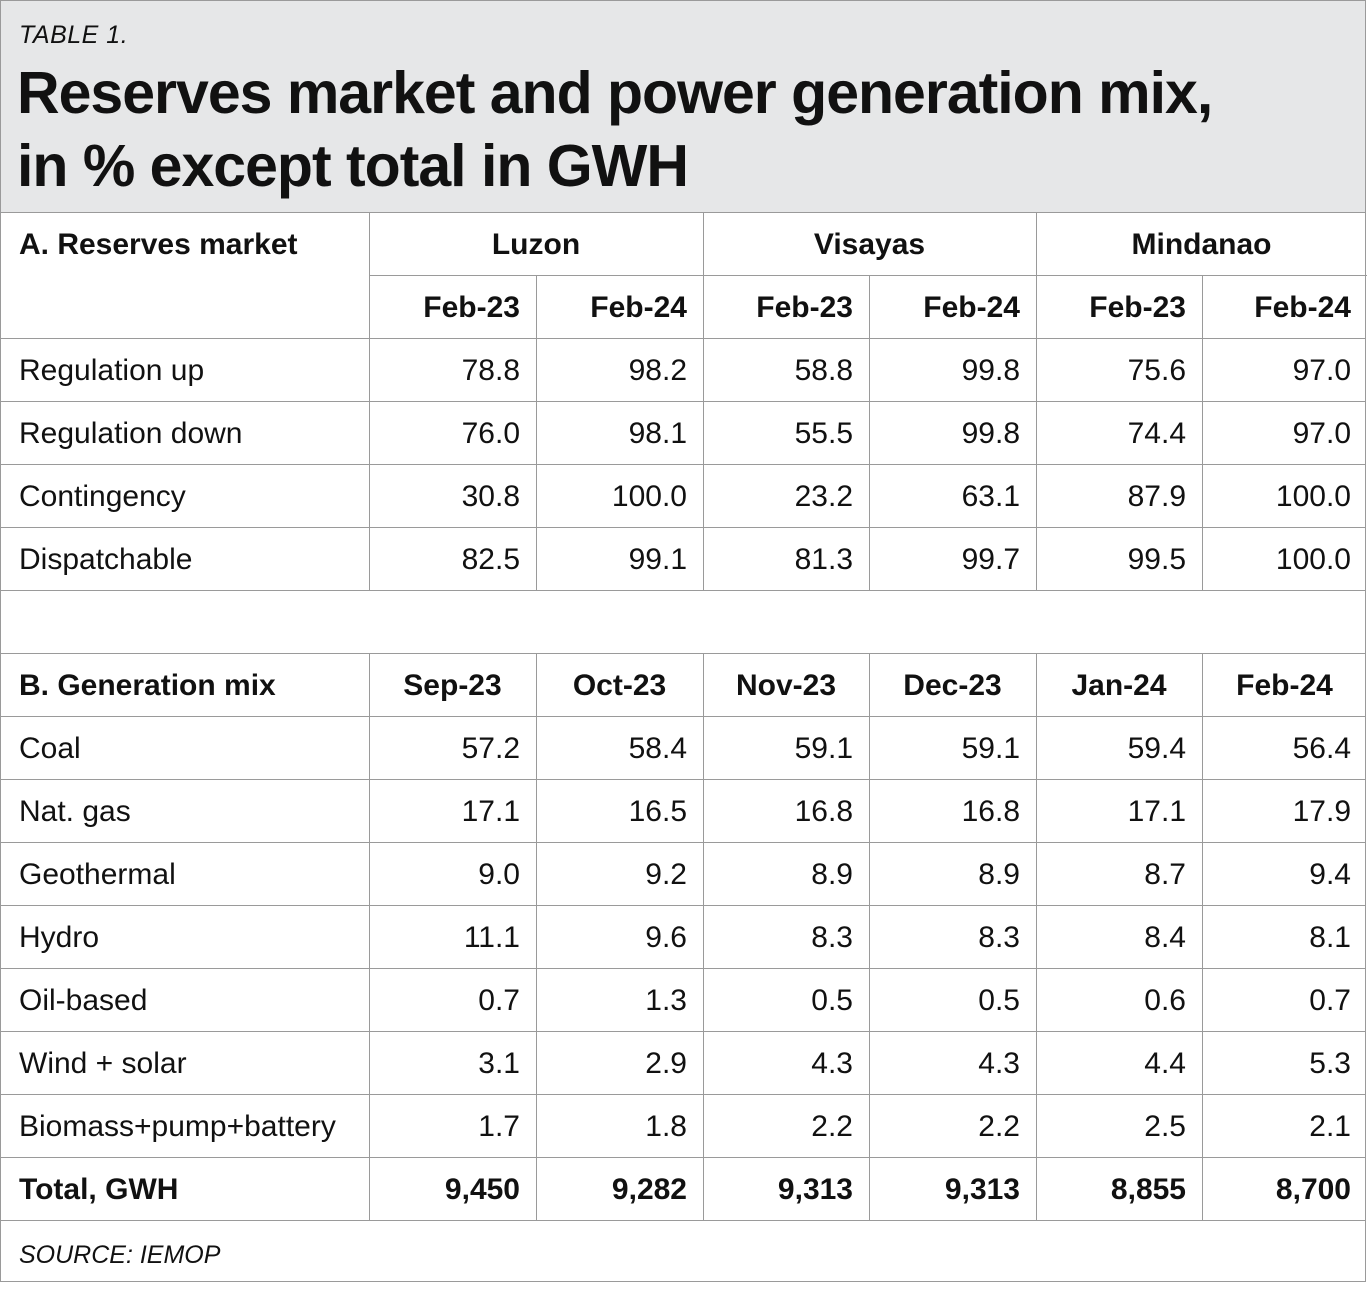  Describe the element at coordinates (657, 370) in the screenshot. I see `data-cell: 98.2` at that location.